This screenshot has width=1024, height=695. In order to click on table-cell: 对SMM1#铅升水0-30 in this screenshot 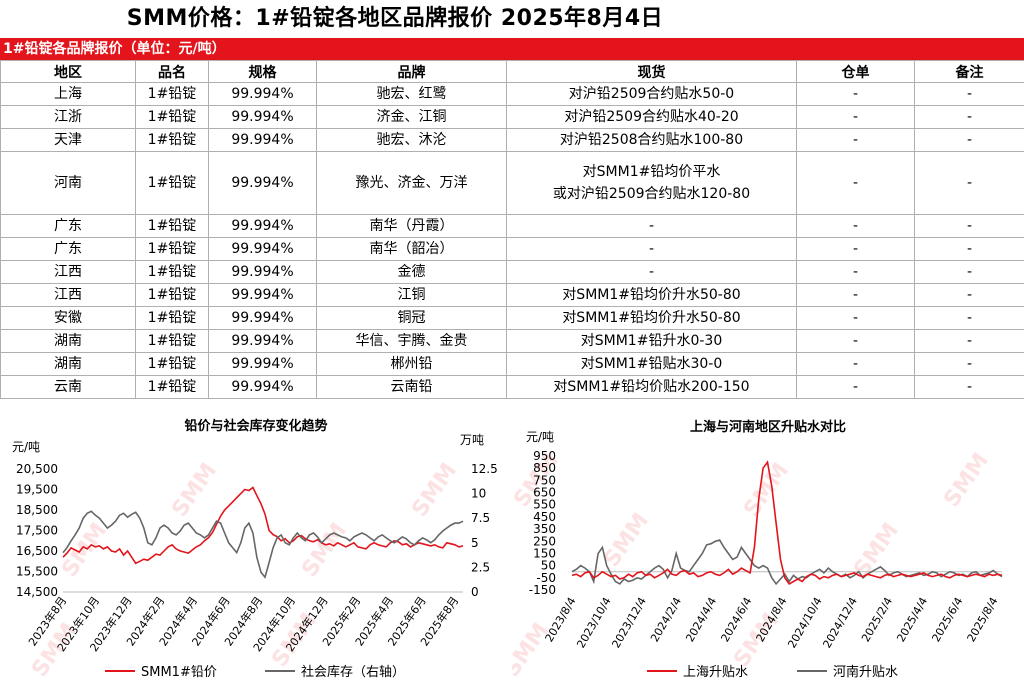, I will do `click(652, 341)`.